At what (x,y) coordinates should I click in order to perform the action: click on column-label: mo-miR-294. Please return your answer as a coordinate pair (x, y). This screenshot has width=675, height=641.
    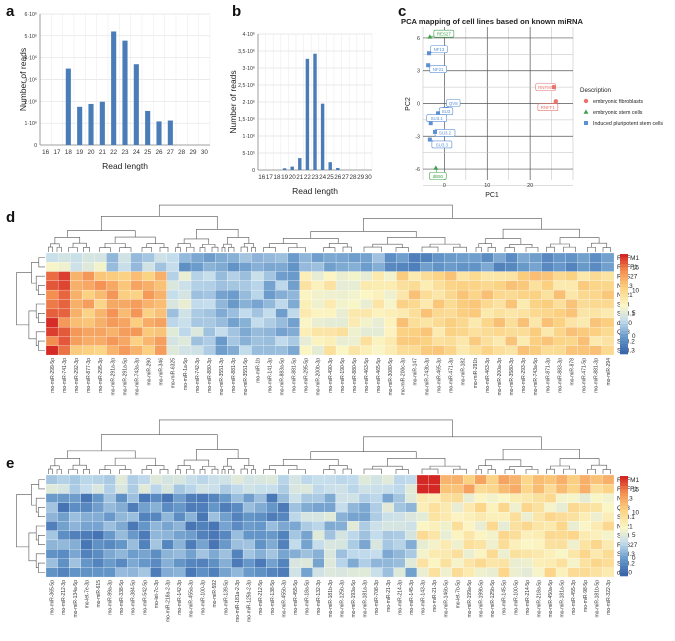
    Looking at the image, I should click on (609, 372).